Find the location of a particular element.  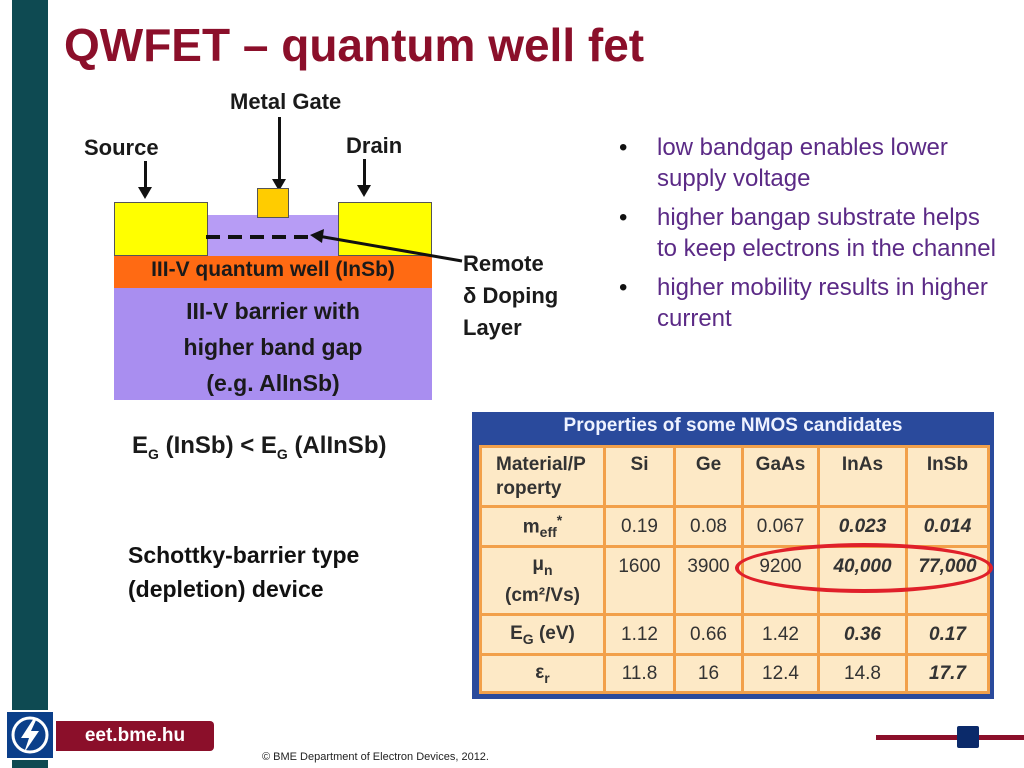

remote-doping-arrowhead is located at coordinates (317, 236).